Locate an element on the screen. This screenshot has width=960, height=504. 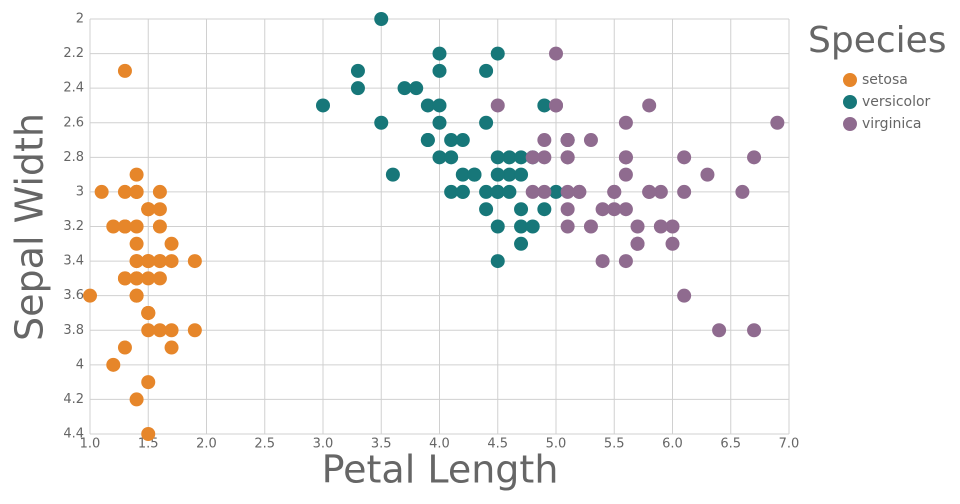
x-tick-label: 6.0 is located at coordinates (672, 444).